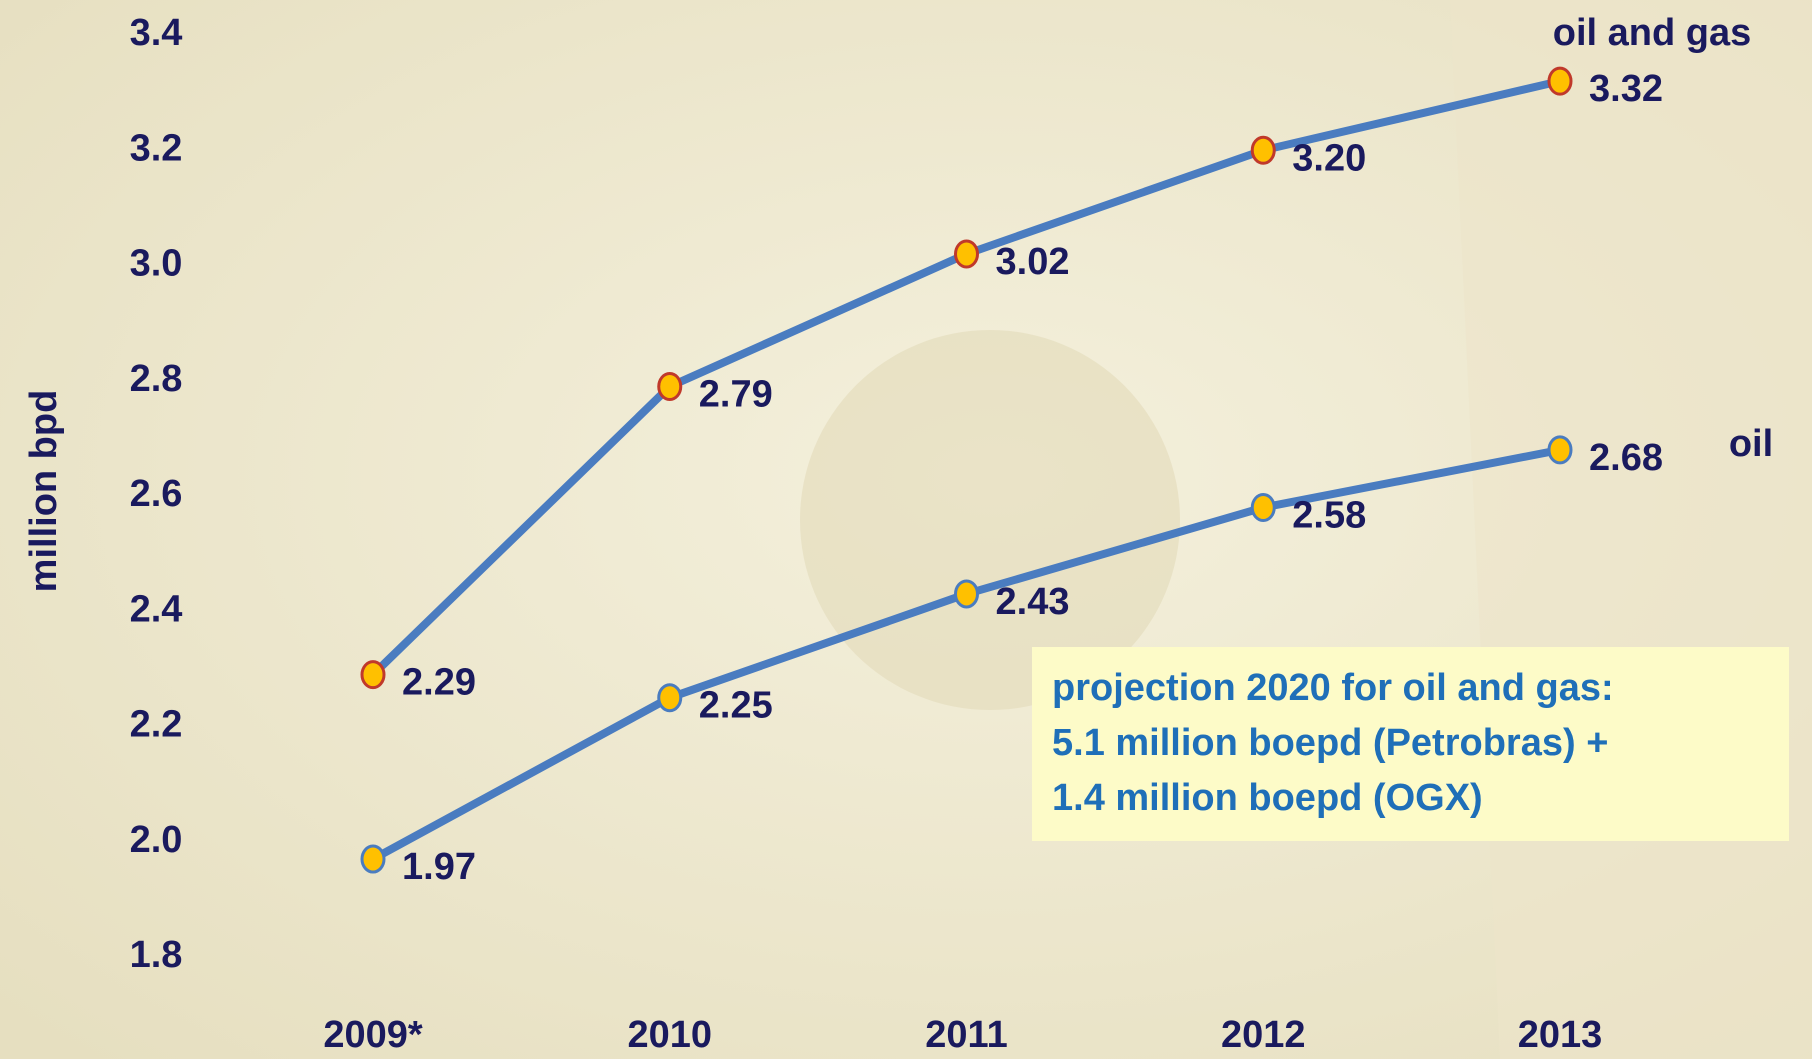  Describe the element at coordinates (156, 33) in the screenshot. I see `y-tick-label: 3.4` at that location.